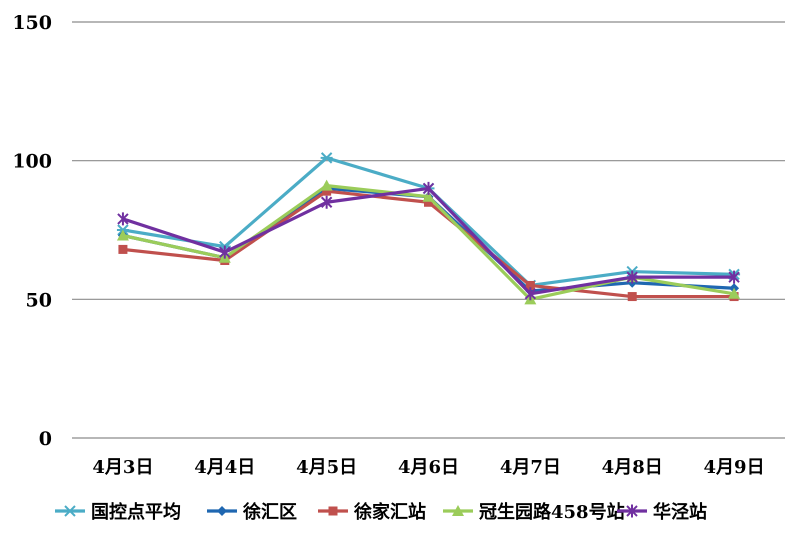 This screenshot has height=540, width=803. What do you see at coordinates (32, 162) in the screenshot?
I see `y-tick-label: 100` at bounding box center [32, 162].